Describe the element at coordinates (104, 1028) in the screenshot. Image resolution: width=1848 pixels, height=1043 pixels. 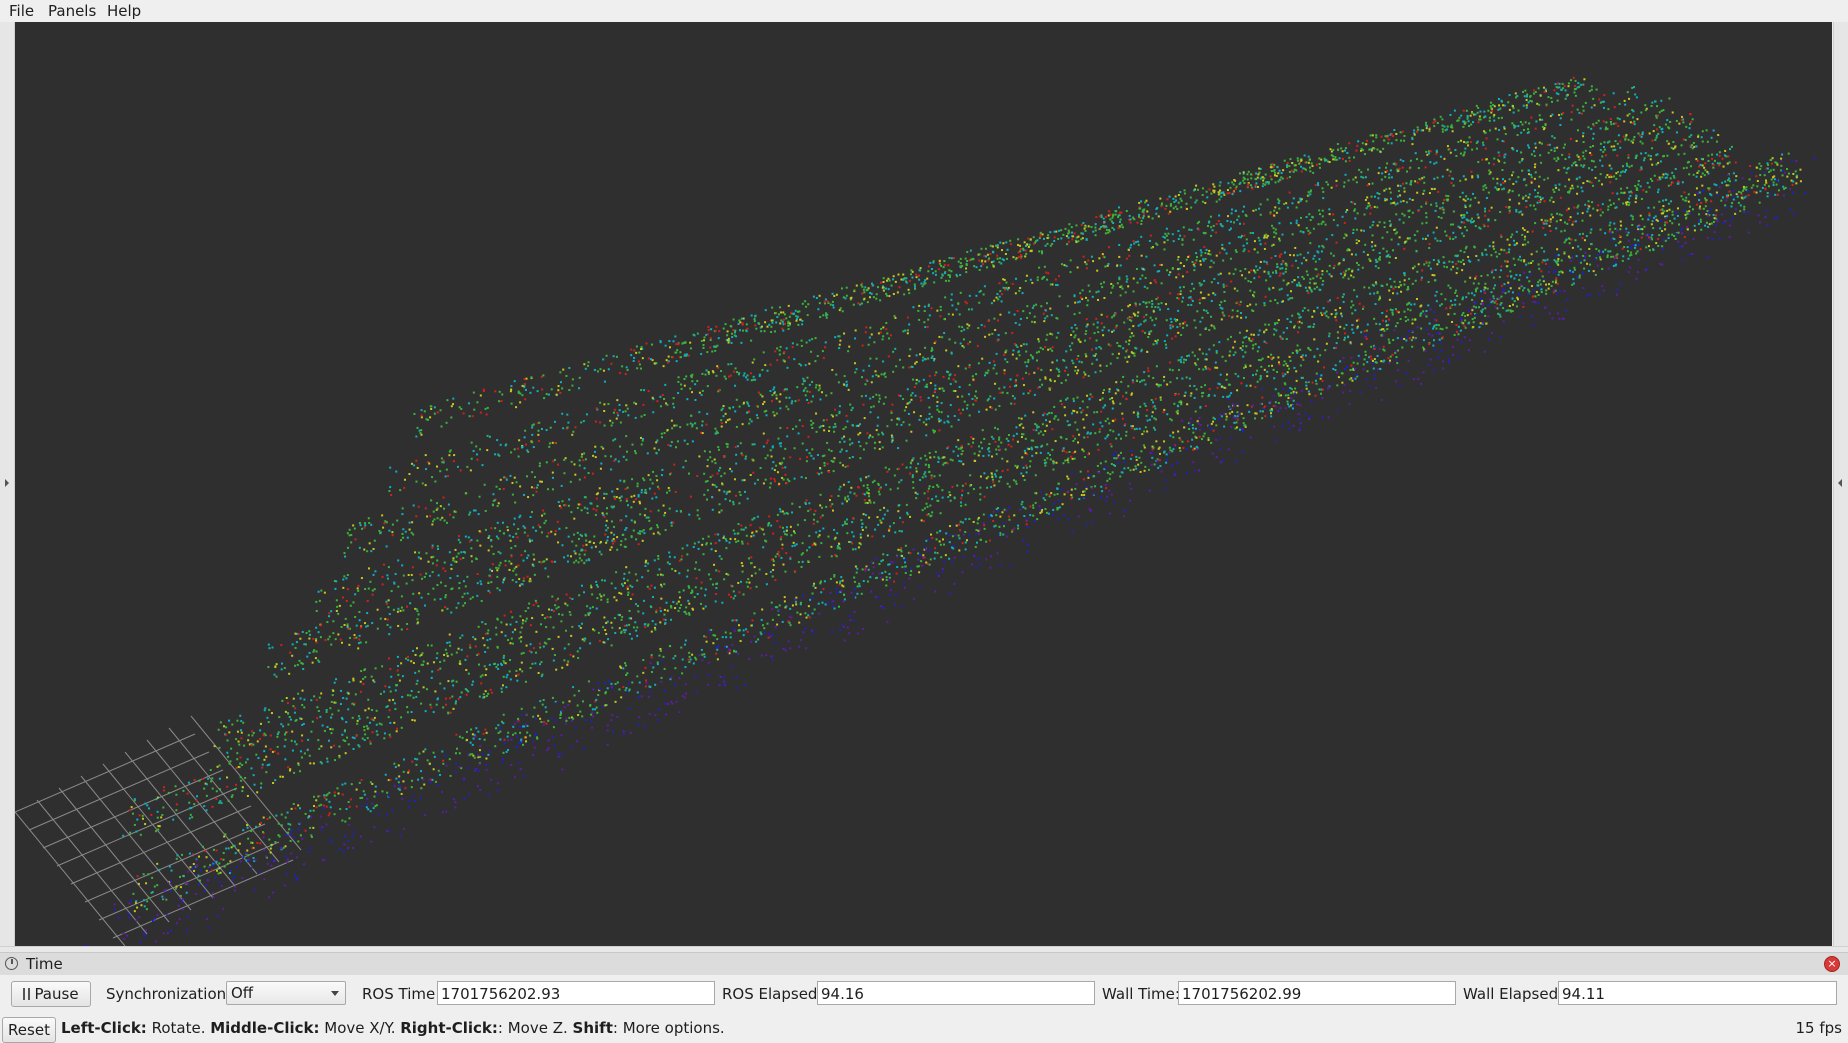
I see `hint-left-key: Left-Click:` at that location.